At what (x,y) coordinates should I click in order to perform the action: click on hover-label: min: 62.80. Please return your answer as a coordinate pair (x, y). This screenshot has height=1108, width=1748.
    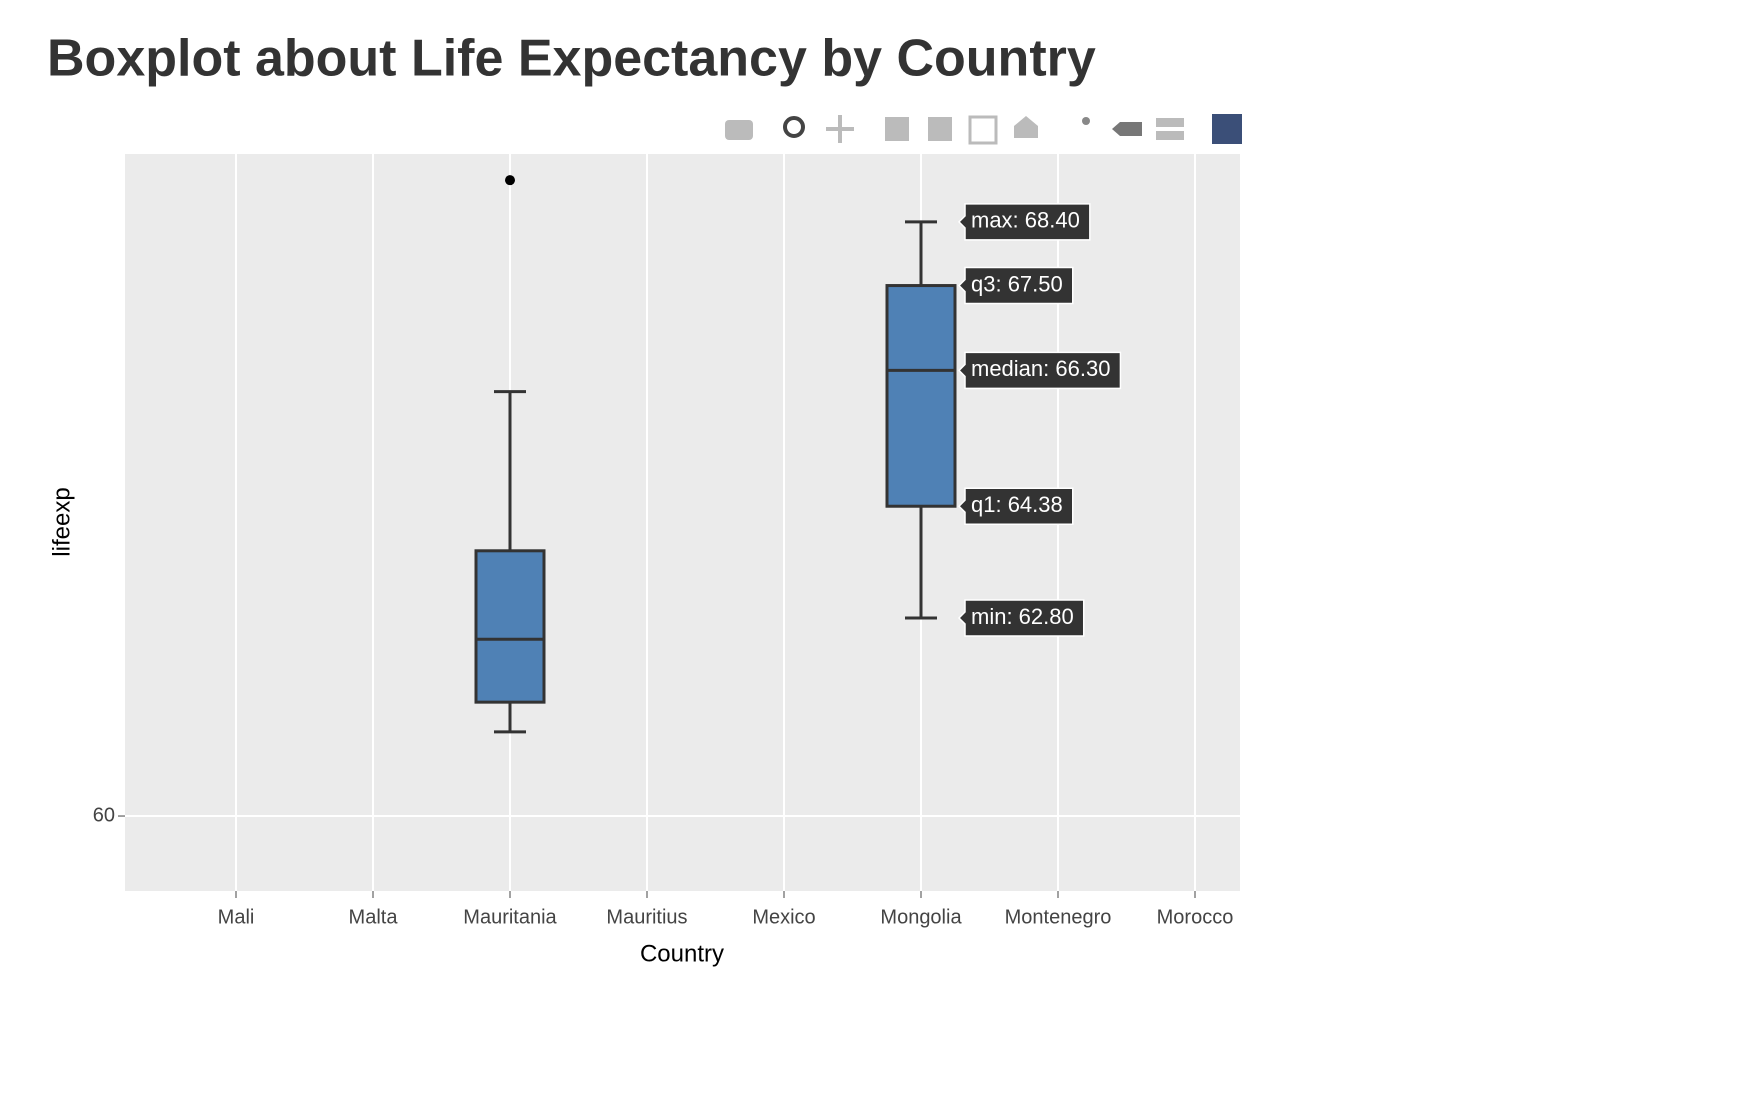
    Looking at the image, I should click on (1022, 616).